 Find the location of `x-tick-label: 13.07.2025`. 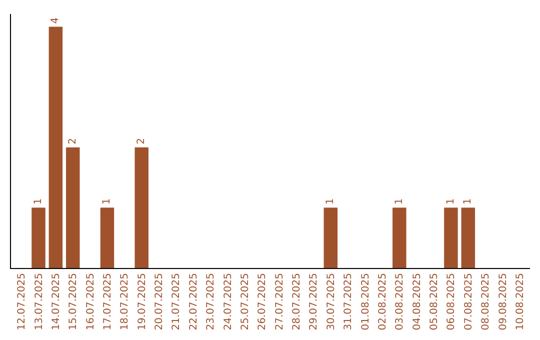

x-tick-label: 13.07.2025 is located at coordinates (39, 301).